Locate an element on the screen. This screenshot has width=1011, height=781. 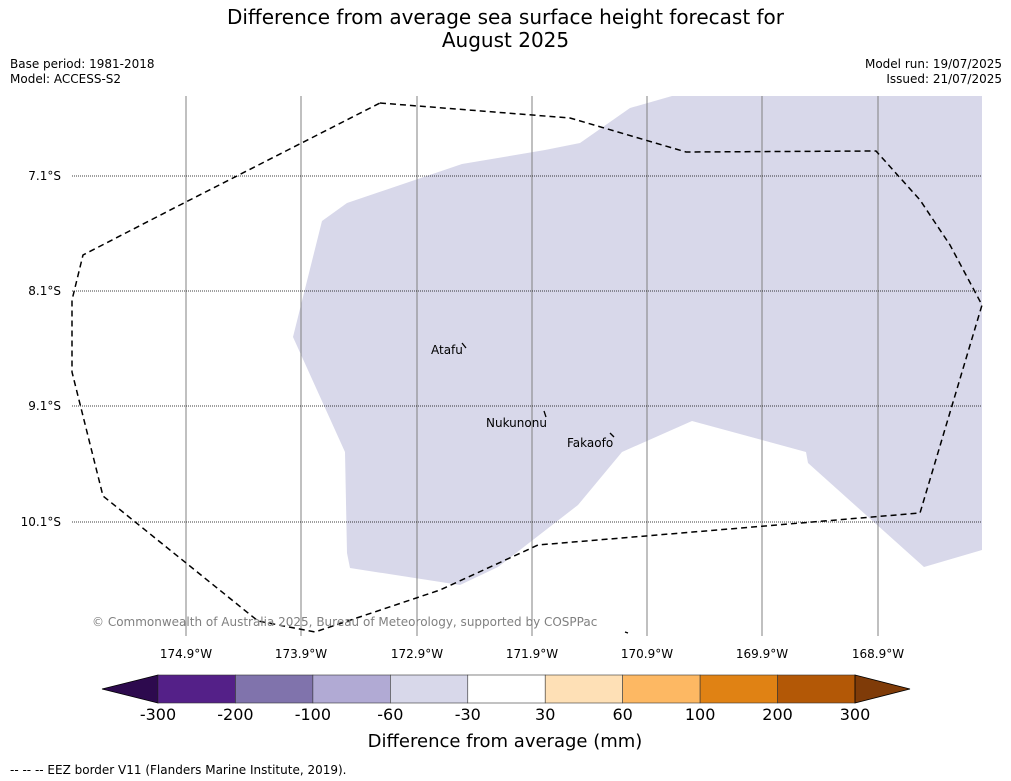
place-label-atafu: Atafu is located at coordinates (447, 350).